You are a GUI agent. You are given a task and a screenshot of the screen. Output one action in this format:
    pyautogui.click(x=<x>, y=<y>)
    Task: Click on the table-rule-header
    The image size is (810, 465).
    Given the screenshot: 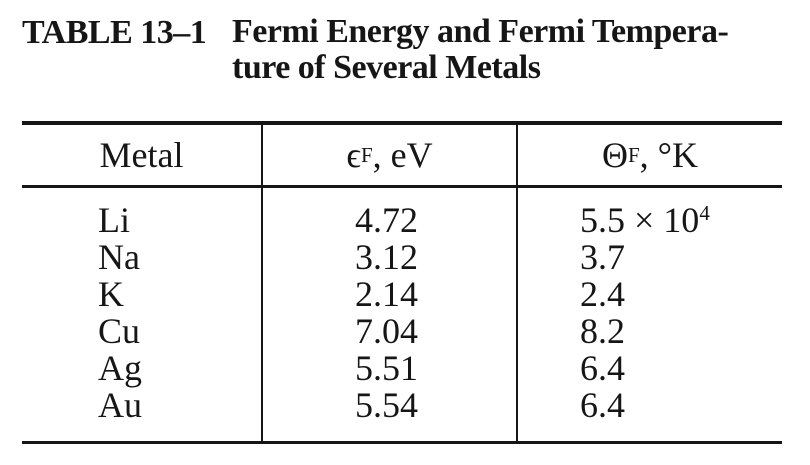 What is the action you would take?
    pyautogui.click(x=402, y=186)
    